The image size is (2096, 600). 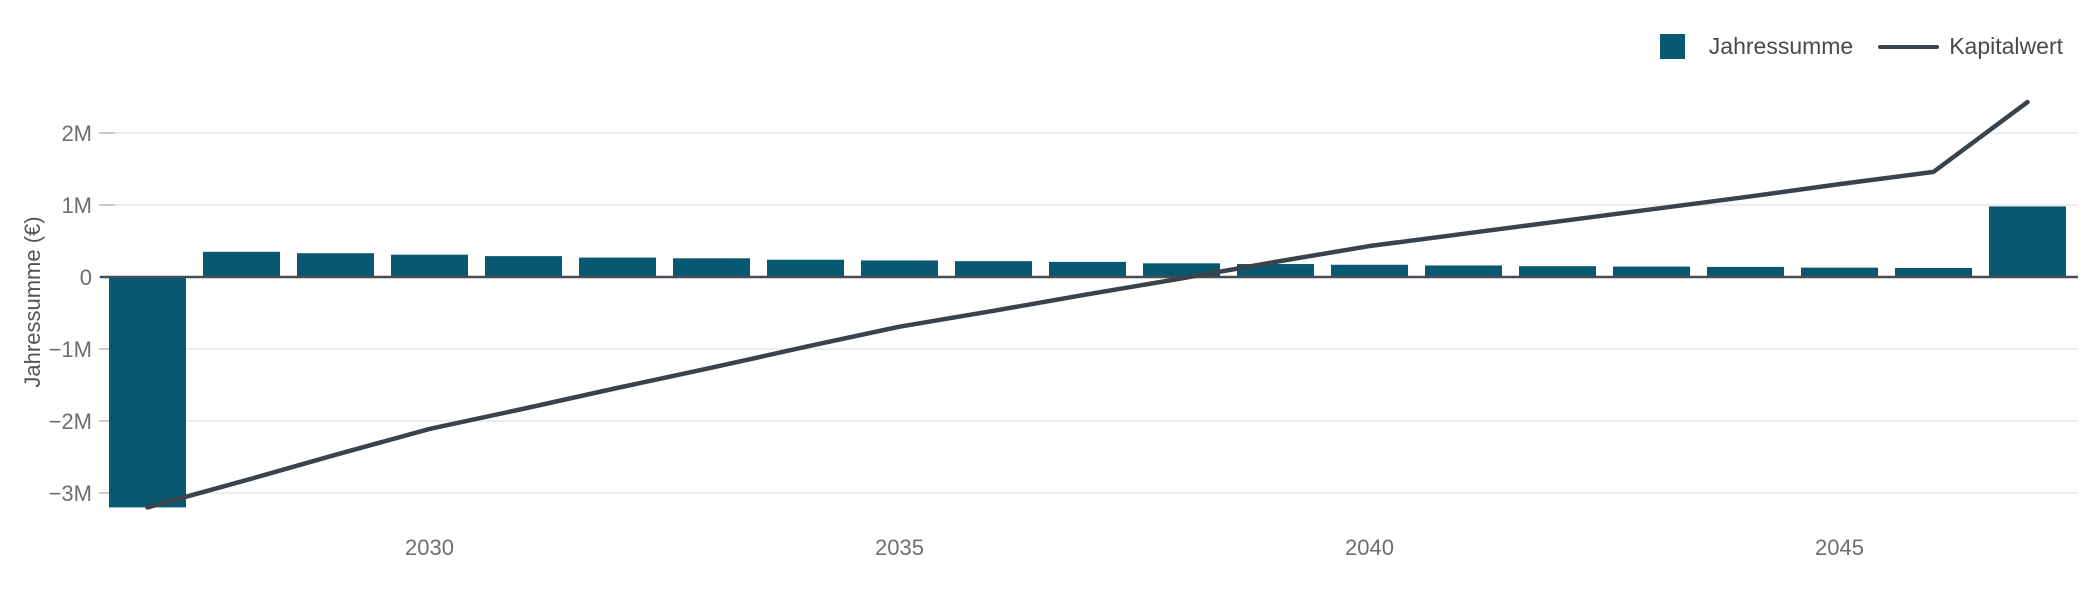 What do you see at coordinates (1781, 46) in the screenshot?
I see `legend-label-jahressumme: Jahressumme` at bounding box center [1781, 46].